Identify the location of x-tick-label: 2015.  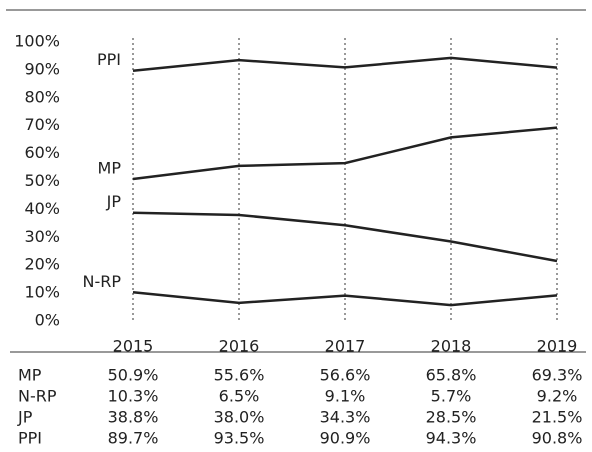
(133, 346).